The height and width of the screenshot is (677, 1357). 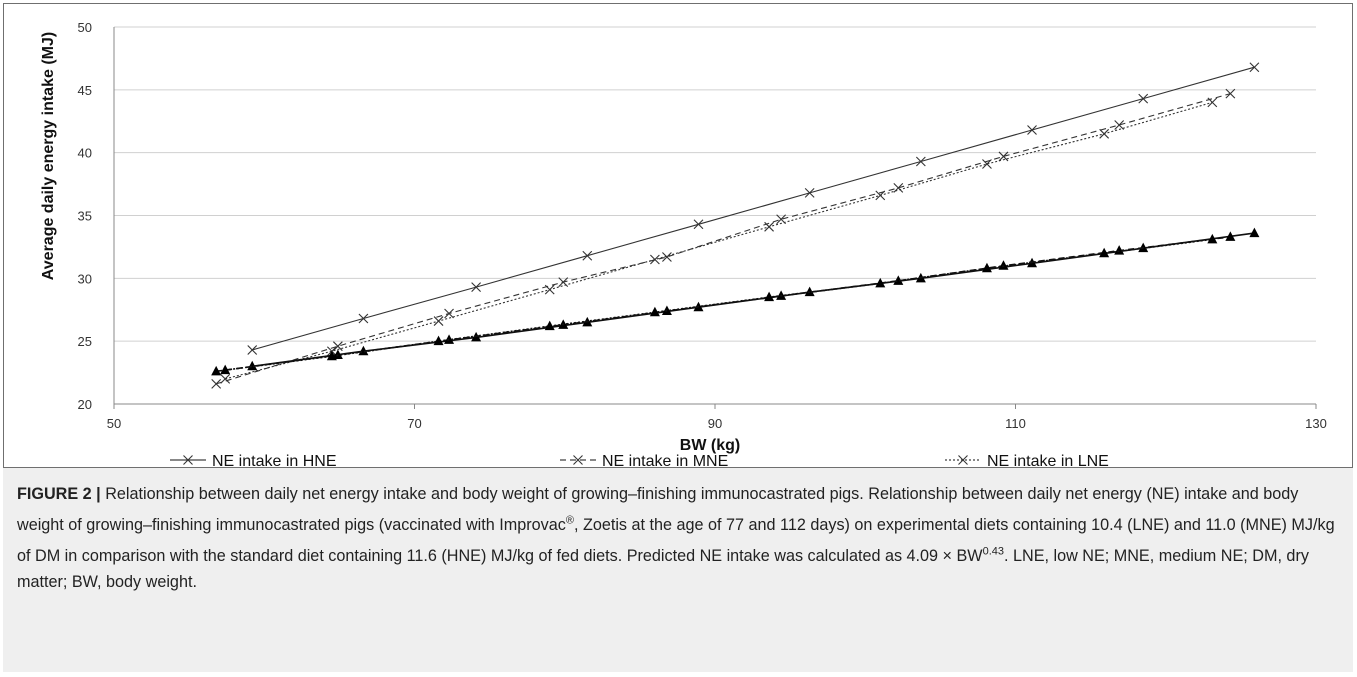 I want to click on x-tick-label: 50, so click(x=114, y=423).